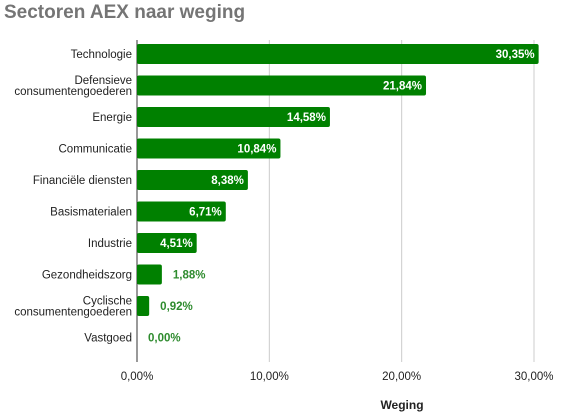 The height and width of the screenshot is (413, 565). I want to click on value-label: 30,35%, so click(515, 55).